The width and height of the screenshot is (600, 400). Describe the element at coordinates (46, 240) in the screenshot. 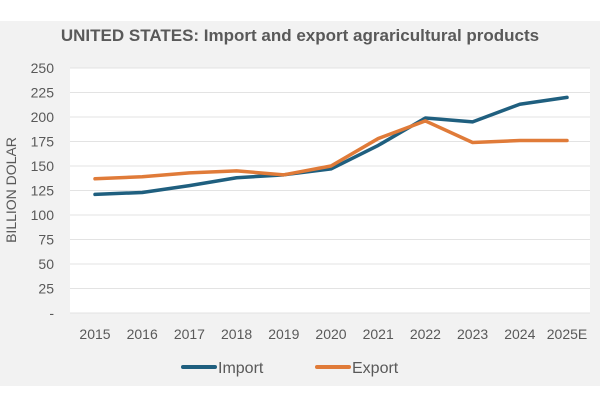

I see `y-tick-label: 75` at that location.